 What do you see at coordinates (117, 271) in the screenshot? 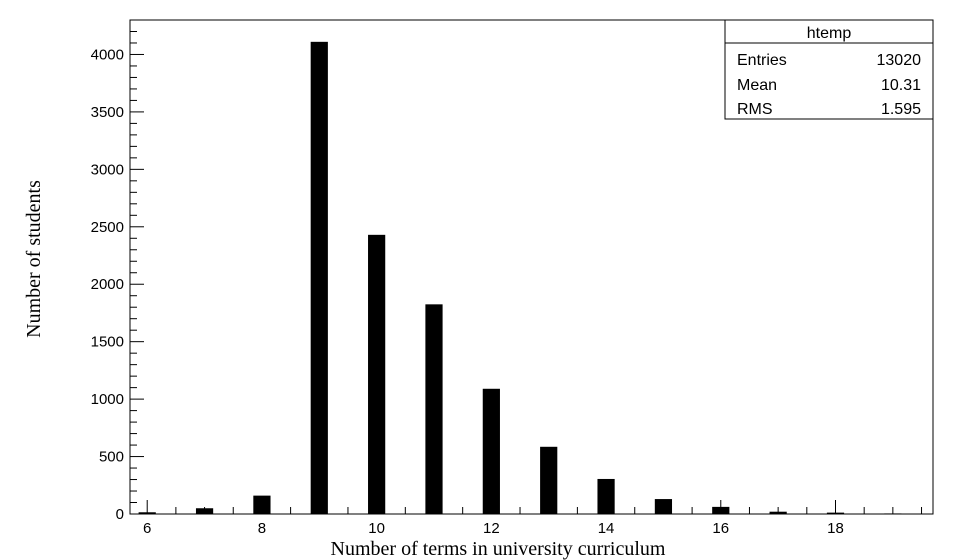
I see `y-axis-ticks: 0 500 1000 1500 2000 2500 3000 3500 4000` at bounding box center [117, 271].